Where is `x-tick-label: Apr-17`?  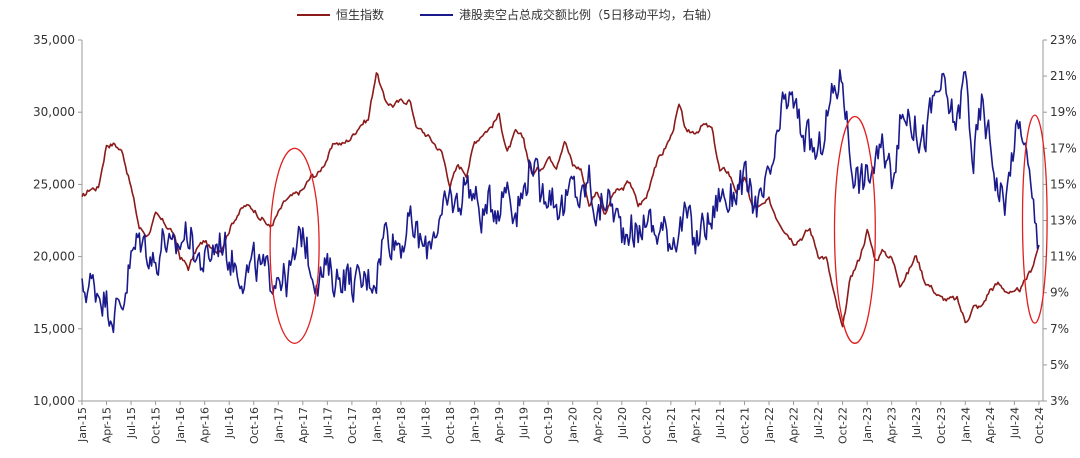
x-tick-label: Apr-17 is located at coordinates (303, 425).